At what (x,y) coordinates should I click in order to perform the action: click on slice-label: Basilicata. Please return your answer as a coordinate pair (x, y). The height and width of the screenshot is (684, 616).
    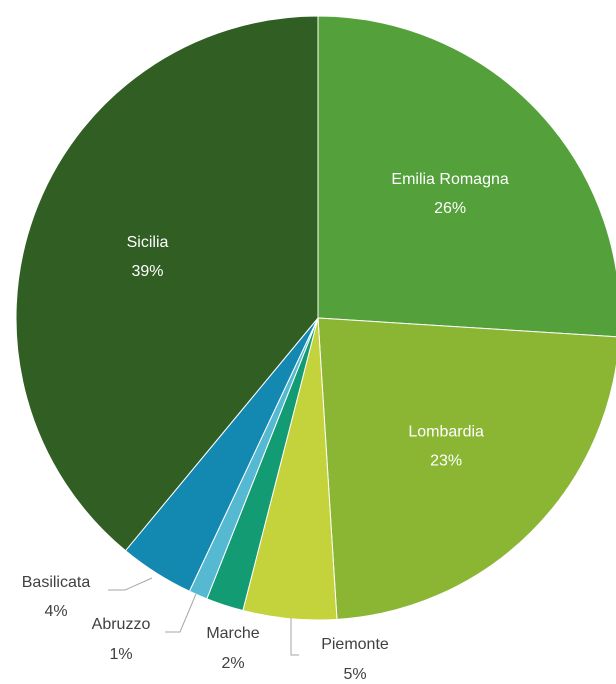
    Looking at the image, I should click on (56, 582).